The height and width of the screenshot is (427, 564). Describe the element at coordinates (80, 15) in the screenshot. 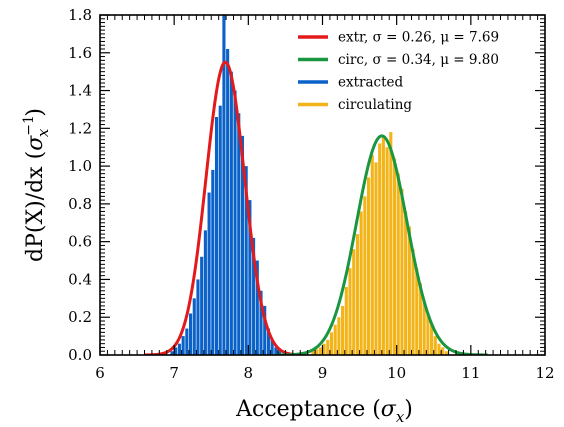

I see `y-tick-label: 1.8` at that location.